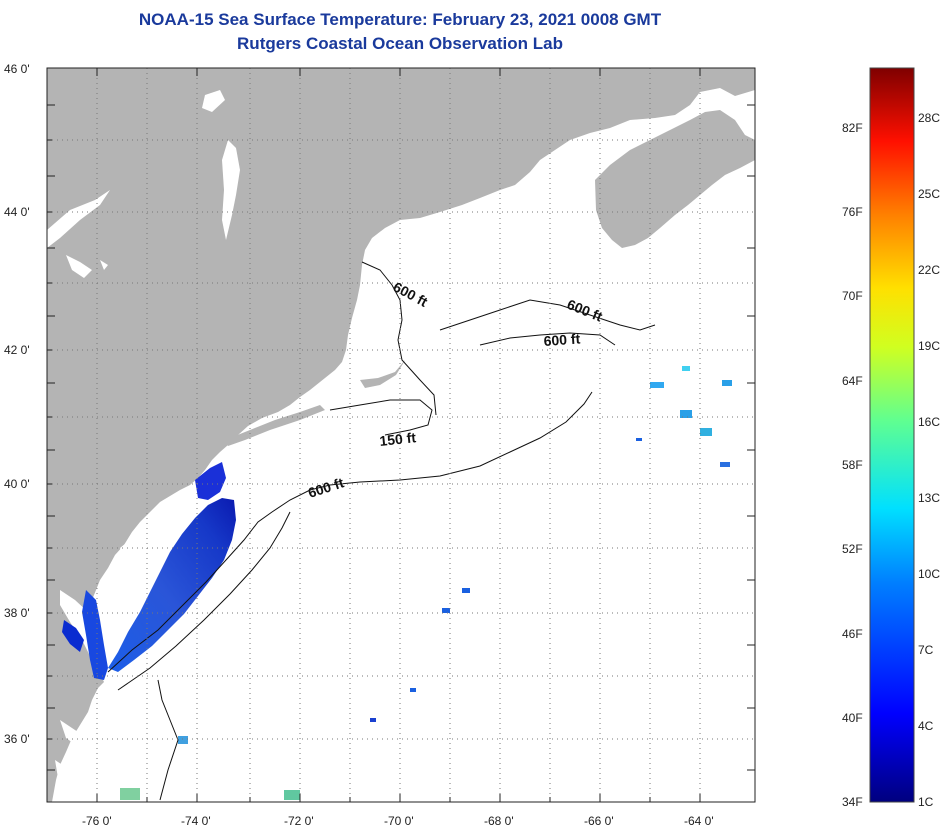 The height and width of the screenshot is (832, 944). What do you see at coordinates (929, 194) in the screenshot?
I see `colorbar-c-label: 25C` at bounding box center [929, 194].